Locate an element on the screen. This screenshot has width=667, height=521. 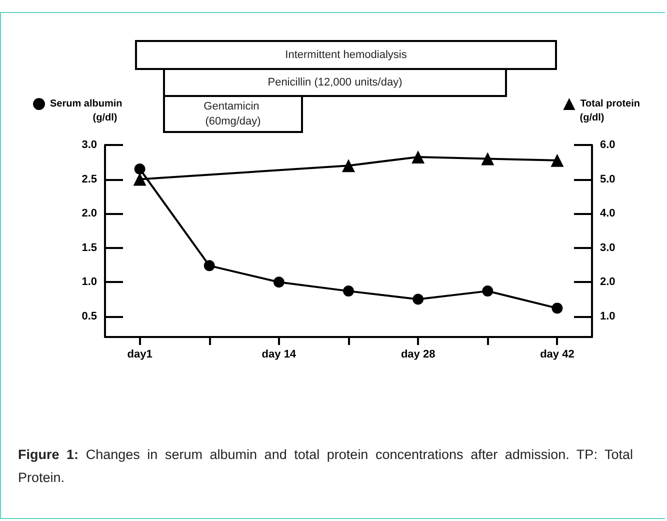
text: Gentamicin (60mg/day) is located at coordinates (233, 114).